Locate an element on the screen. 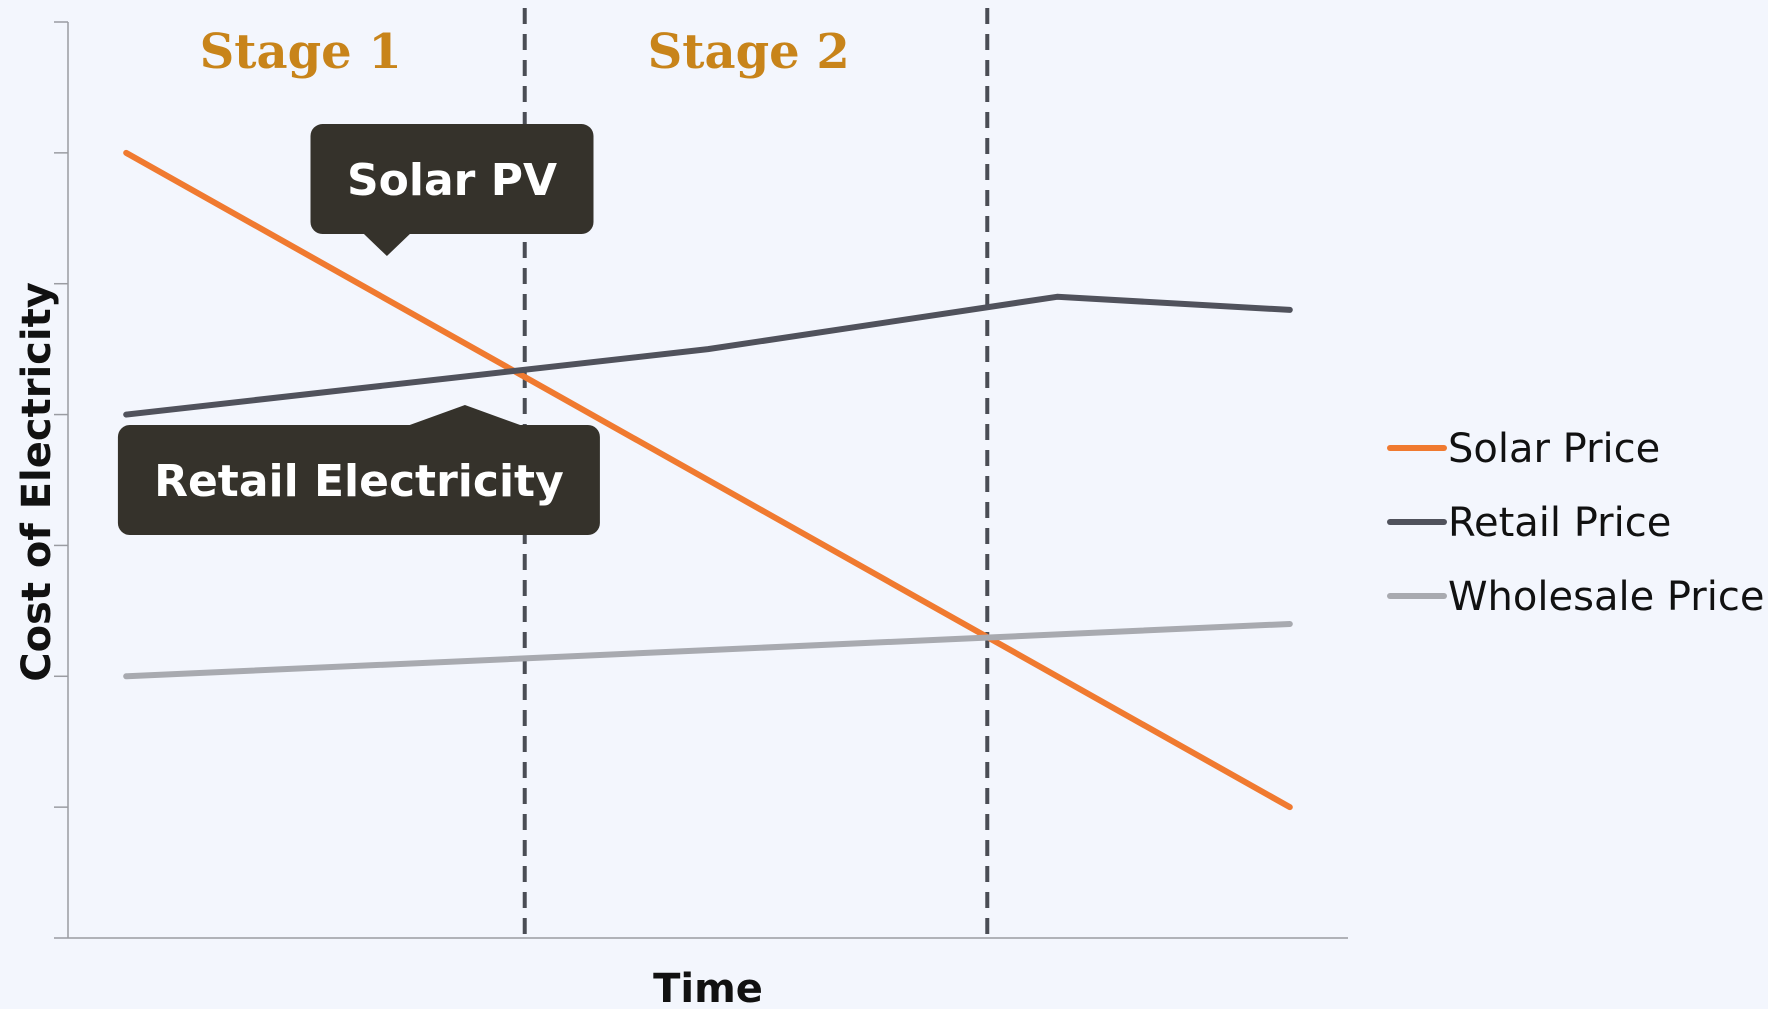 The image size is (1768, 1009). callouts: Solar PV Retail Electricity is located at coordinates (358, 329).